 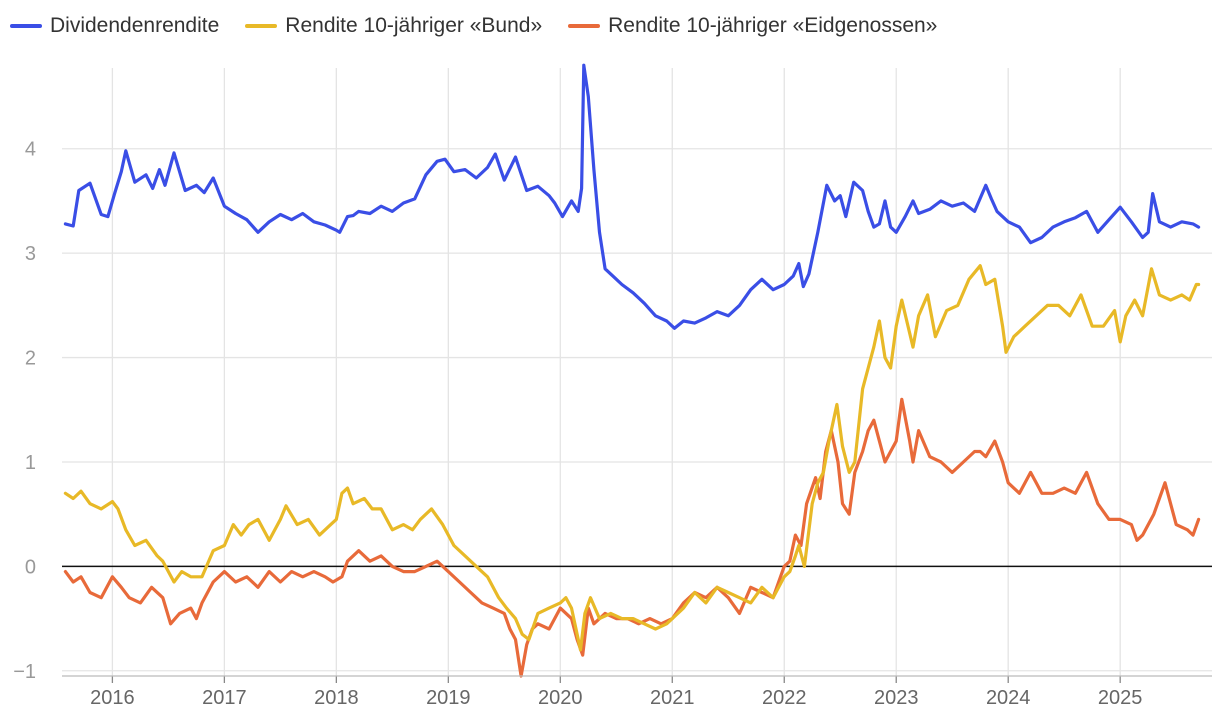 I want to click on legend-item-eidgenossen: Rendite 10-jähriger «Eidgenossen», so click(x=752, y=26).